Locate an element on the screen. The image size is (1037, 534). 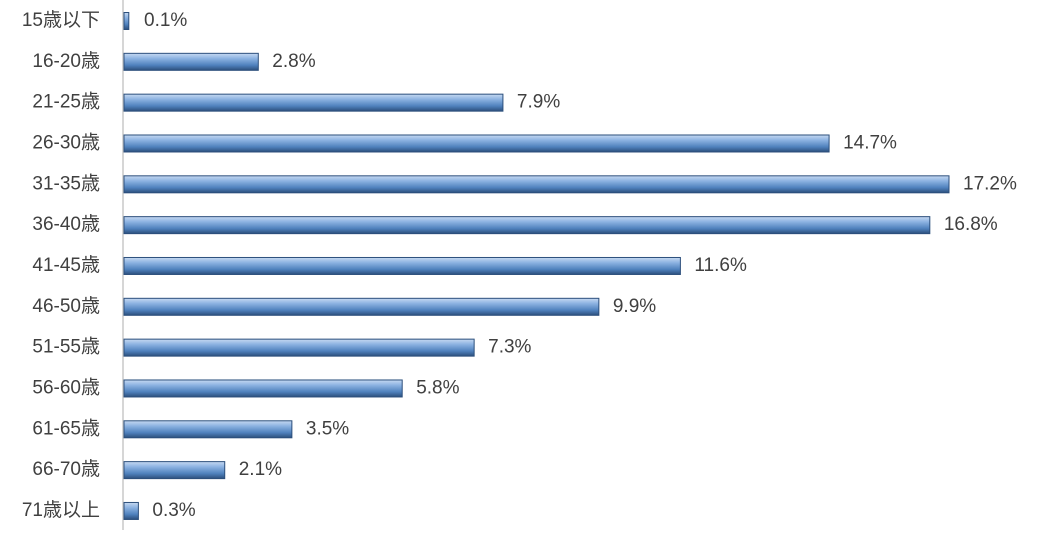
value-label: 9.9% is located at coordinates (634, 306).